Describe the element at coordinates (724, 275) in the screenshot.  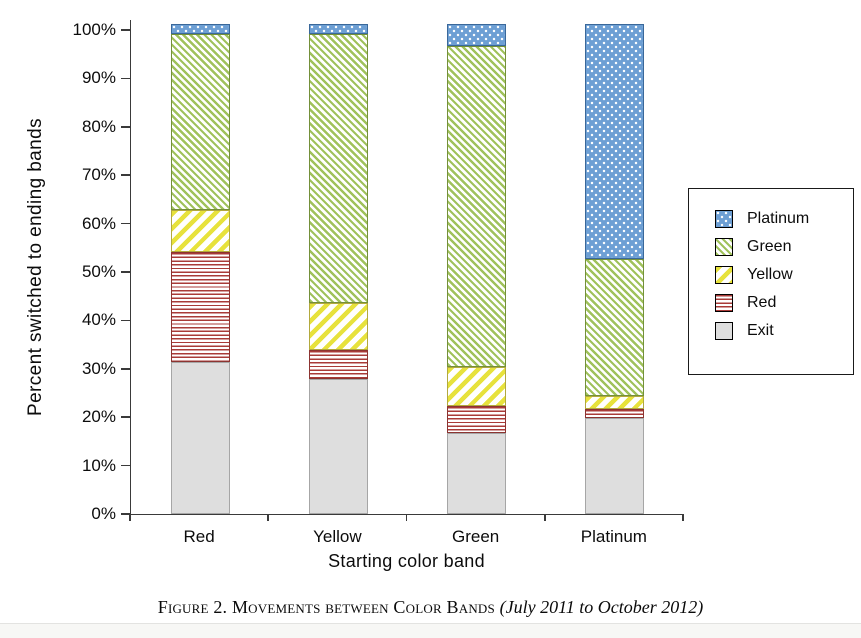
I see `legend-swatch-yellow-pattern-icon` at that location.